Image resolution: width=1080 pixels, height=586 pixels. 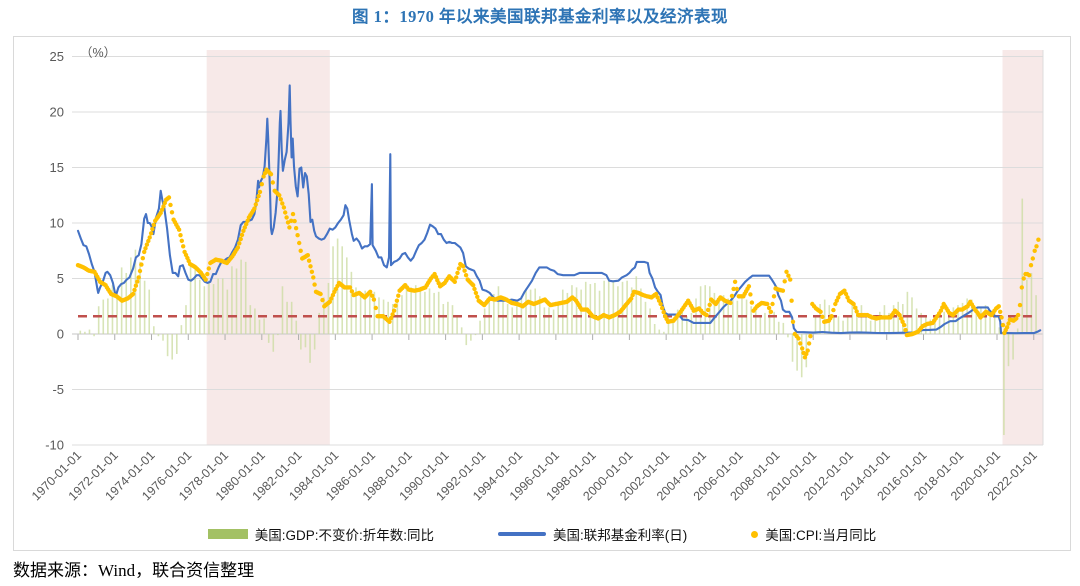 I want to click on y-tick-label: -10, so click(x=54, y=445).